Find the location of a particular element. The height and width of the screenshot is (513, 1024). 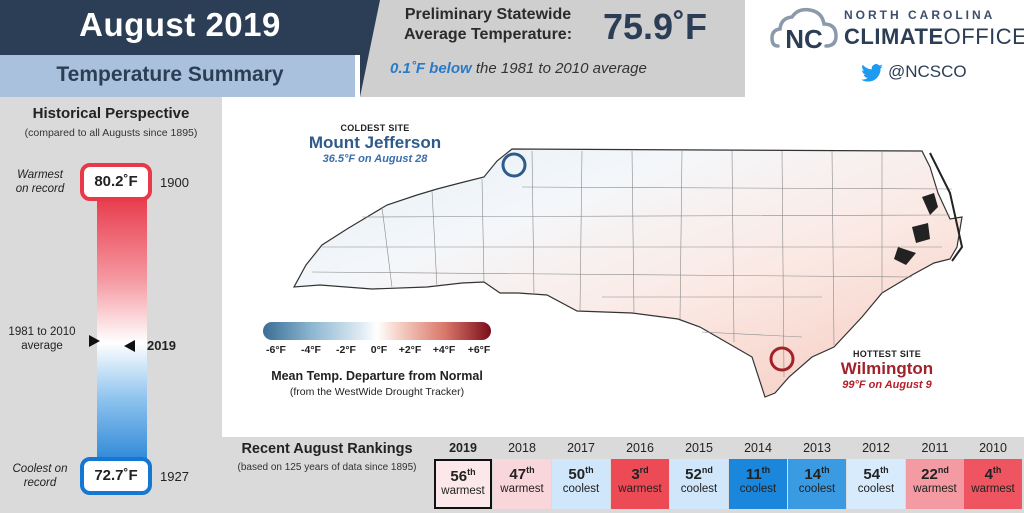

legend-ticks: -6°F -4°F -2°F 0°F +2°F +4°F +6°F is located at coordinates (378, 351).